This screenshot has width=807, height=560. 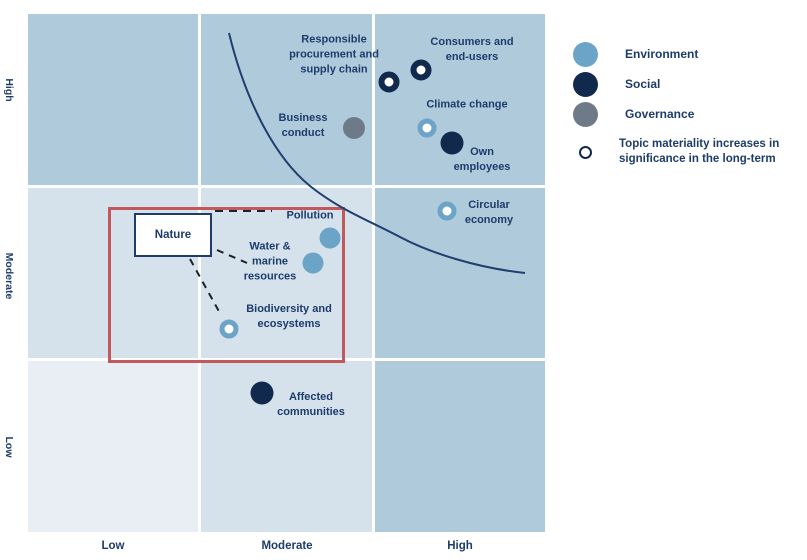 What do you see at coordinates (229, 329) in the screenshot?
I see `biodiversity-marker` at bounding box center [229, 329].